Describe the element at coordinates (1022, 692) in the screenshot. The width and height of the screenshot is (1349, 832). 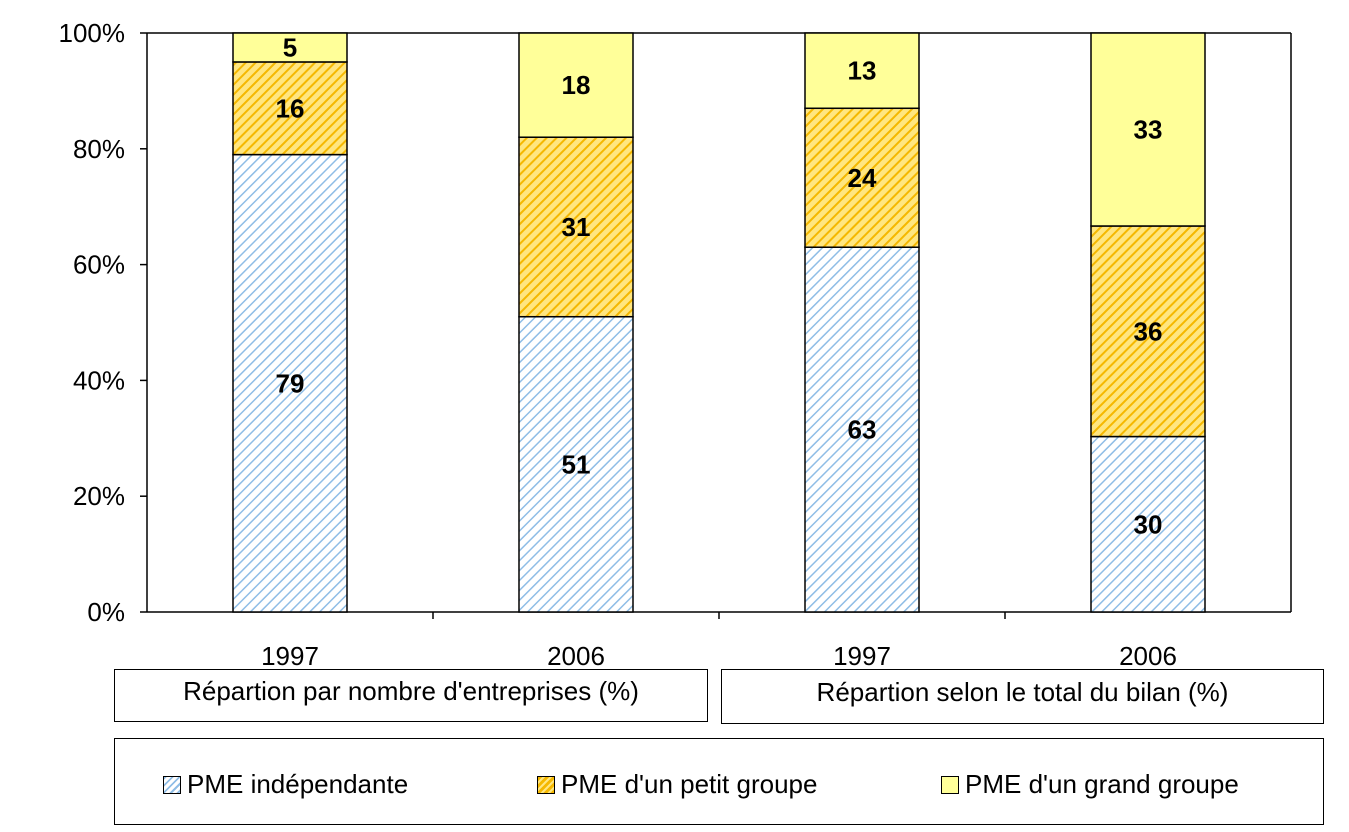
I see `group-label-balance-text: Répartion selon le total du bilan (%)` at that location.